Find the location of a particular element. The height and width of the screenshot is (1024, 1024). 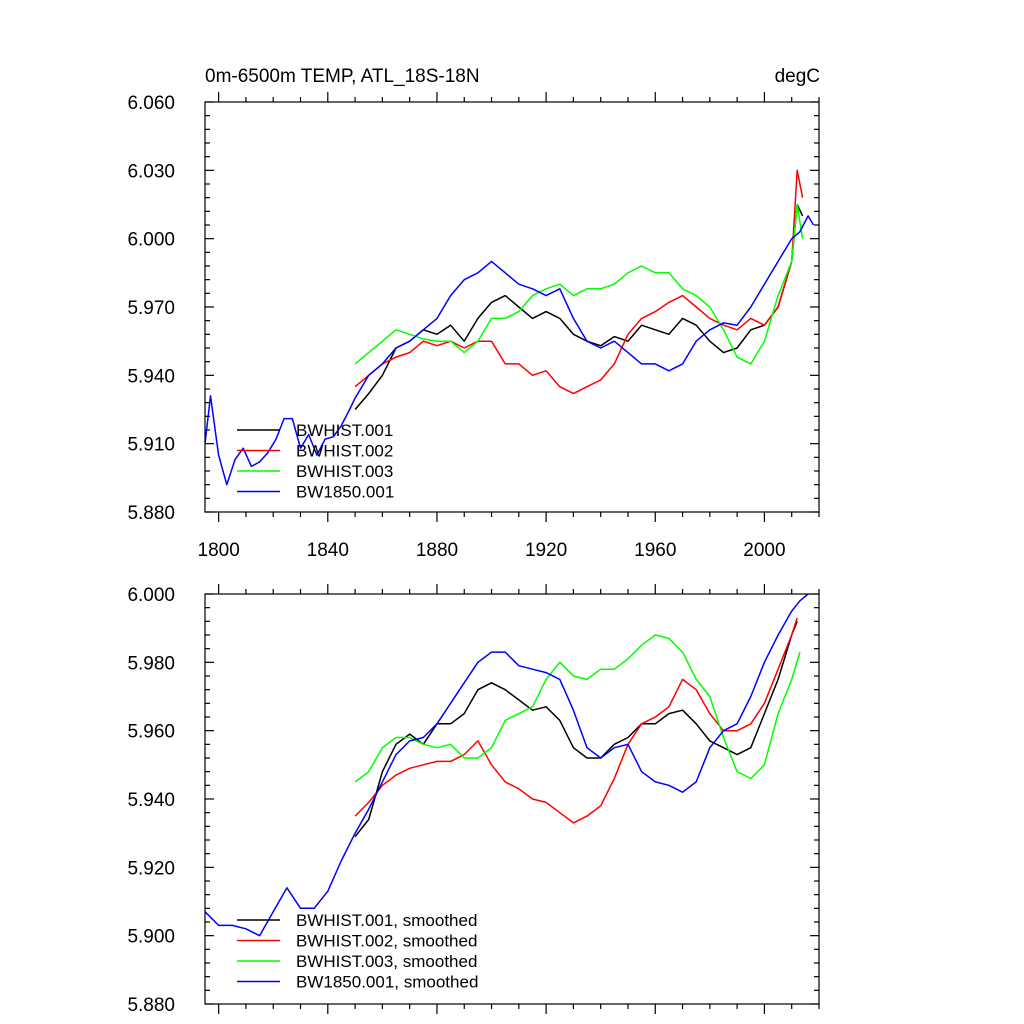

y-tick-label: 5.960 is located at coordinates (151, 732).